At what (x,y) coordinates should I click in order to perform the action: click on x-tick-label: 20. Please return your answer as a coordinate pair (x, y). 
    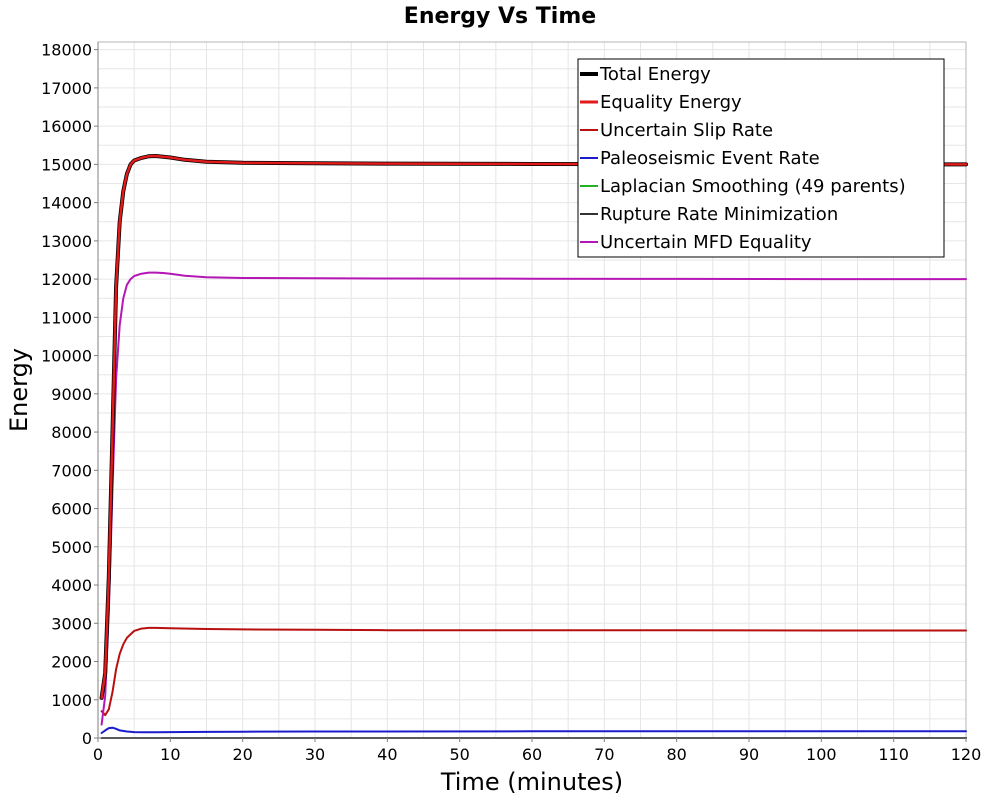
    Looking at the image, I should click on (242, 754).